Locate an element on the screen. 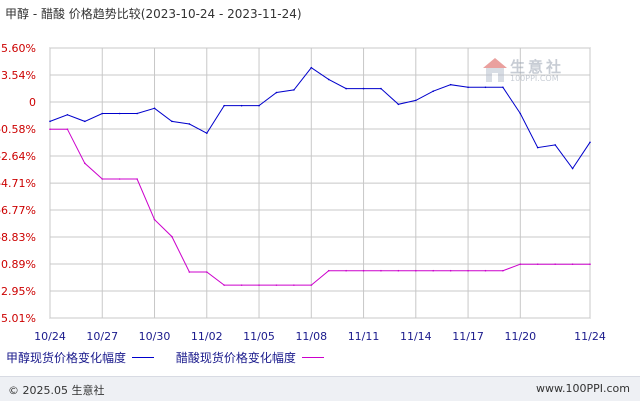 This screenshot has height=401, width=640. y-tick-label: -0.58% is located at coordinates (18, 129).